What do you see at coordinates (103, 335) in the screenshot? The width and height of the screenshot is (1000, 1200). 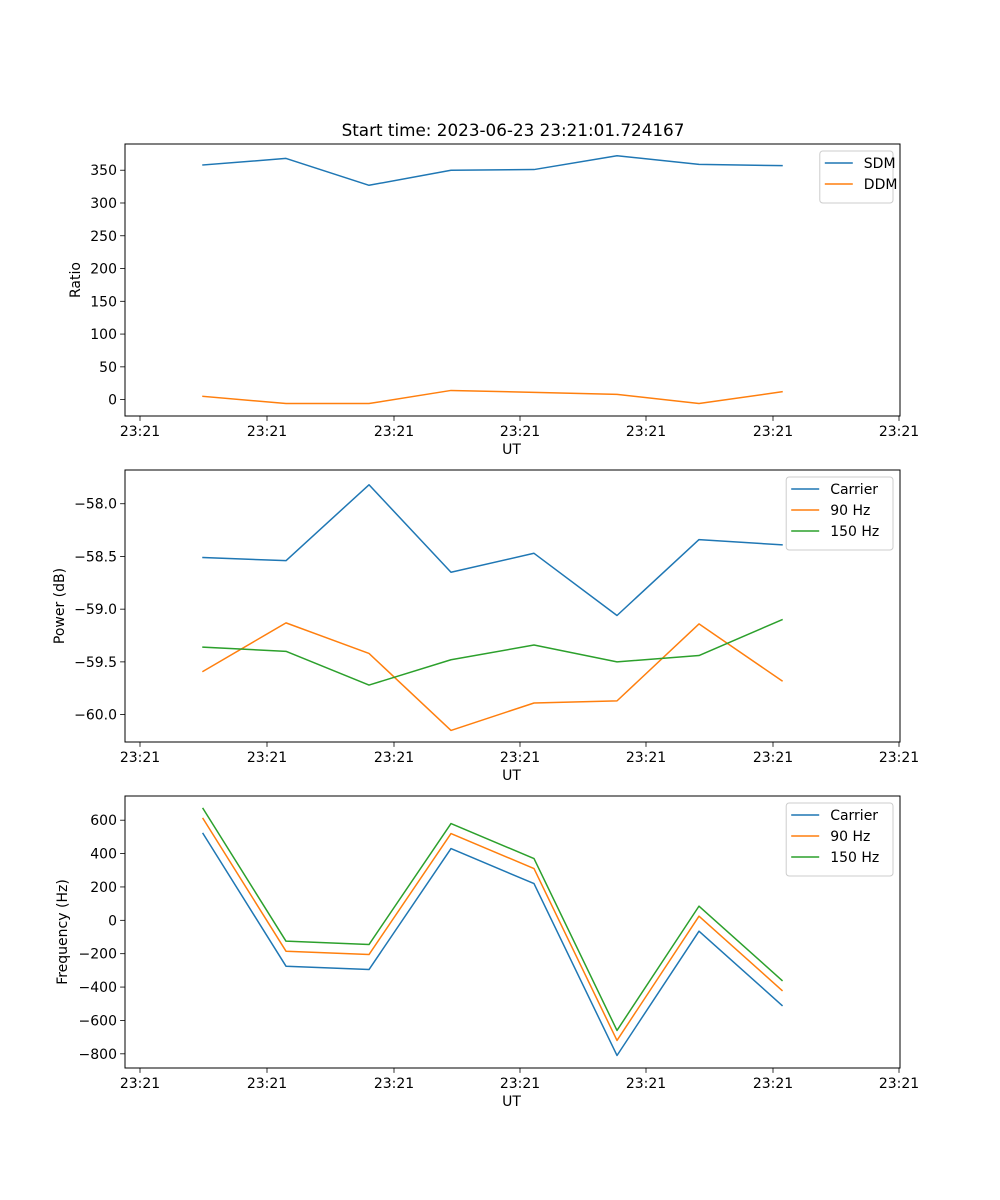 I see `y-tick-label: 100` at bounding box center [103, 335].